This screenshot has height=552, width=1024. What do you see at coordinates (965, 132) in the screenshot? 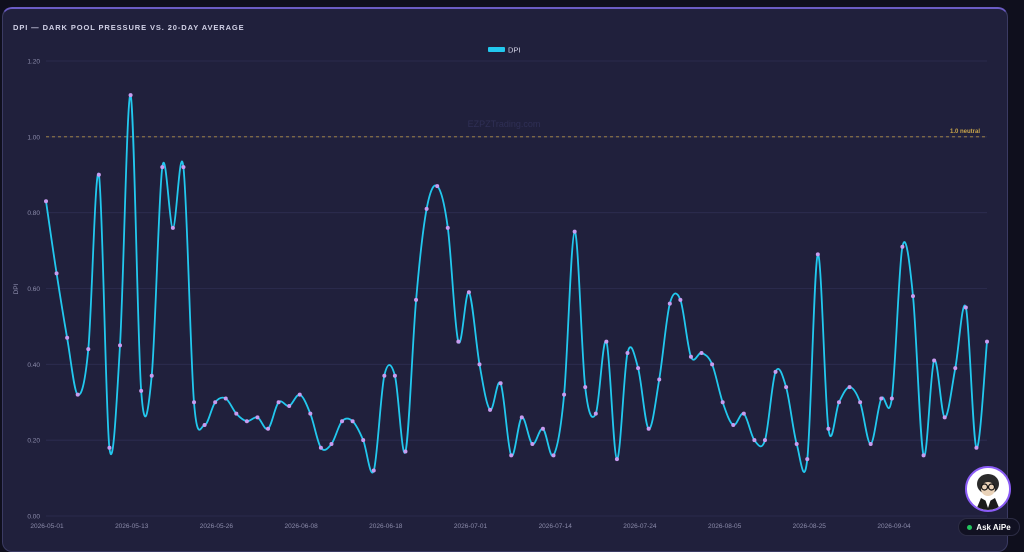
I see `reference-line-label: 1.0 neutral` at bounding box center [965, 132].